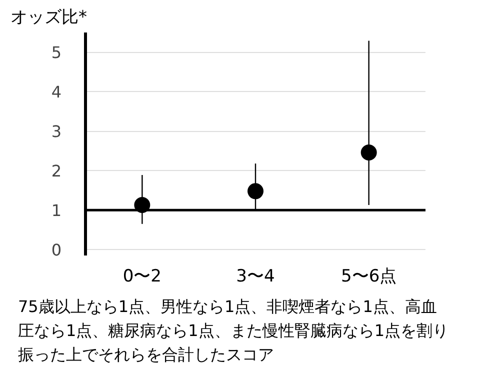 The width and height of the screenshot is (500, 384). Describe the element at coordinates (255, 276) in the screenshot. I see `x-tick-label: 3〜4` at that location.